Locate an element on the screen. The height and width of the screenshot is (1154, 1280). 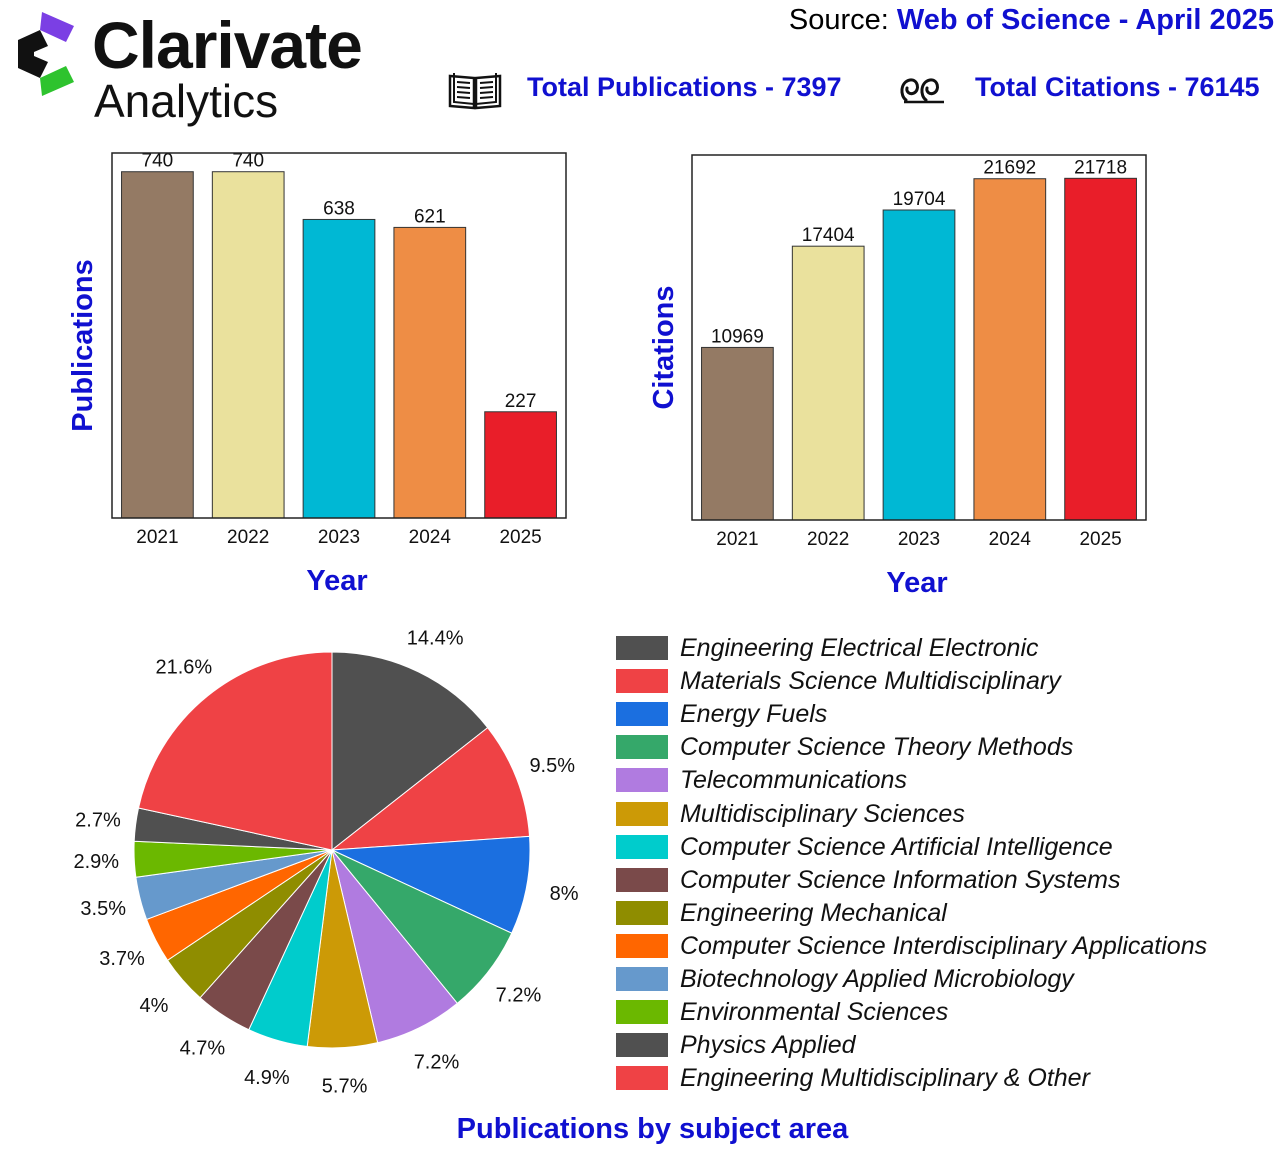
legend-label: Computer Science Artificial Intelligence is located at coordinates (896, 846).